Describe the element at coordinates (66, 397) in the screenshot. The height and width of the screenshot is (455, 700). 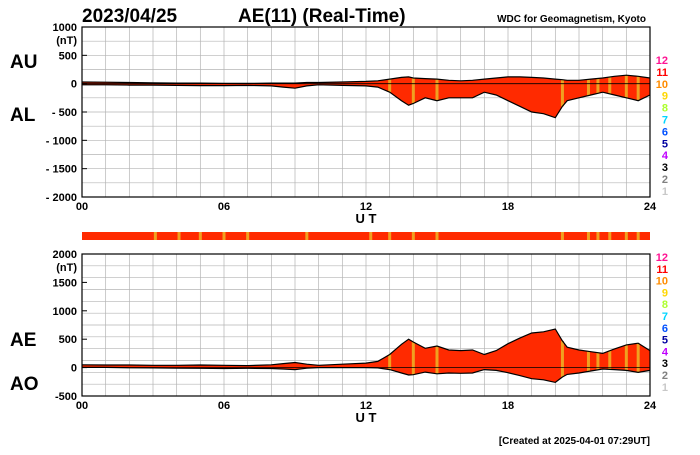
I see `y-tick-label: -500` at that location.